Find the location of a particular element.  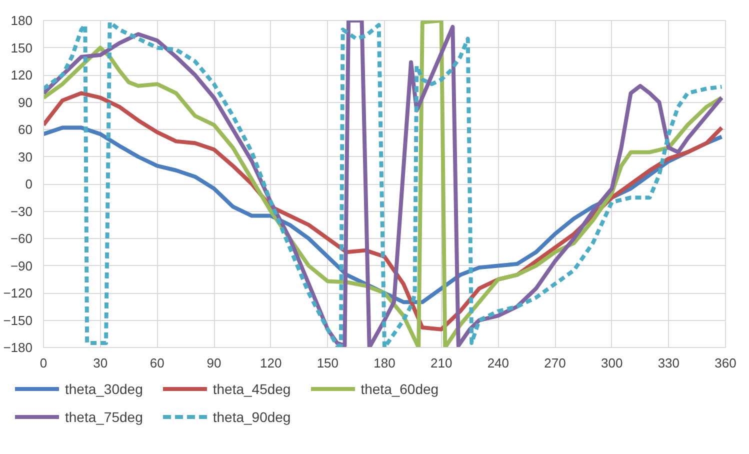

x-tick-label: 150 is located at coordinates (327, 363).